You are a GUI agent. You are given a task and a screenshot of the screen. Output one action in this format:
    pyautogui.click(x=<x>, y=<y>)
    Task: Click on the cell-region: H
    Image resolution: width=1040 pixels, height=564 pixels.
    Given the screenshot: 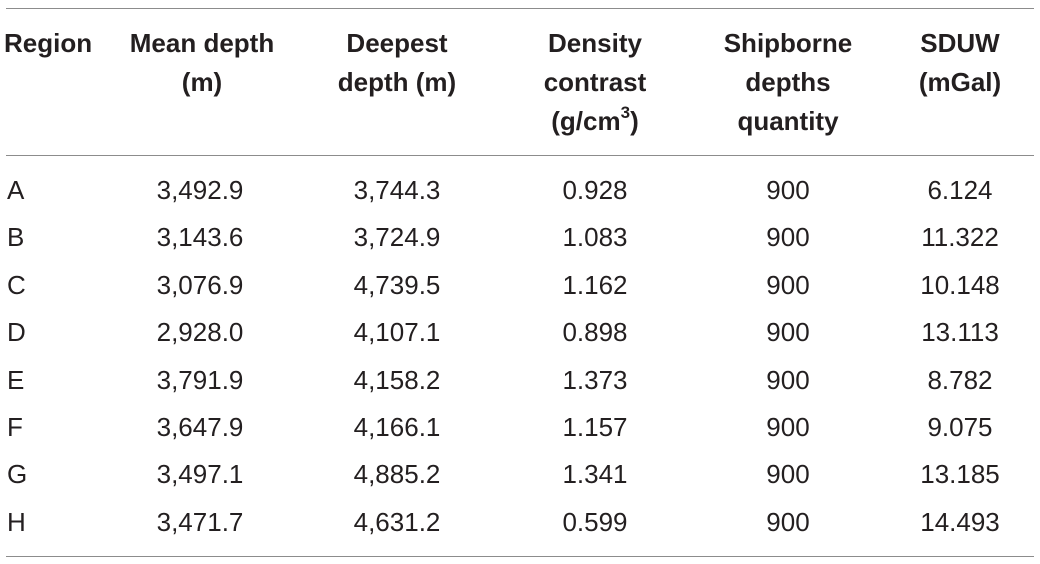 What is the action you would take?
    pyautogui.click(x=16, y=521)
    